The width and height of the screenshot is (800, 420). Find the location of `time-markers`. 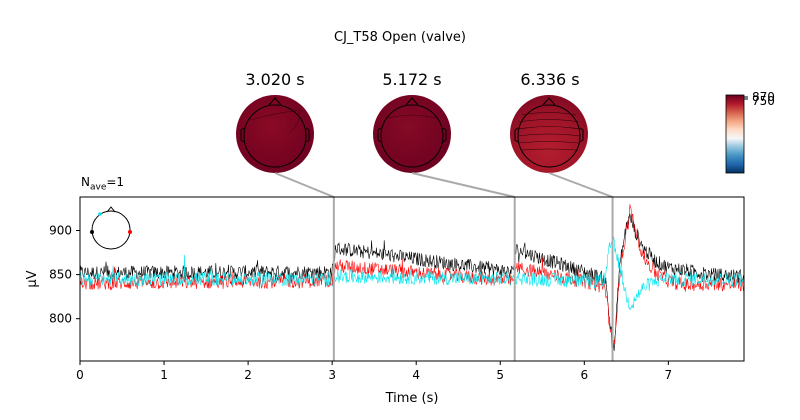

time-markers is located at coordinates (473, 279).